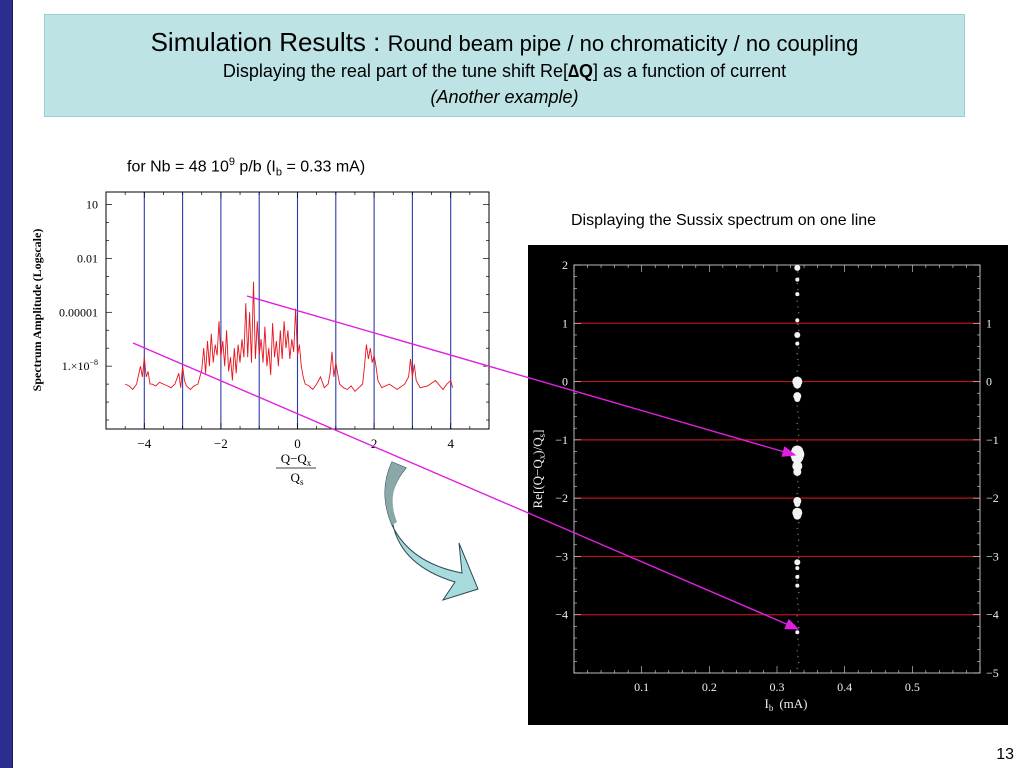 The width and height of the screenshot is (1024, 768). I want to click on sussix-y-tick-label-right: −5, so click(992, 673).